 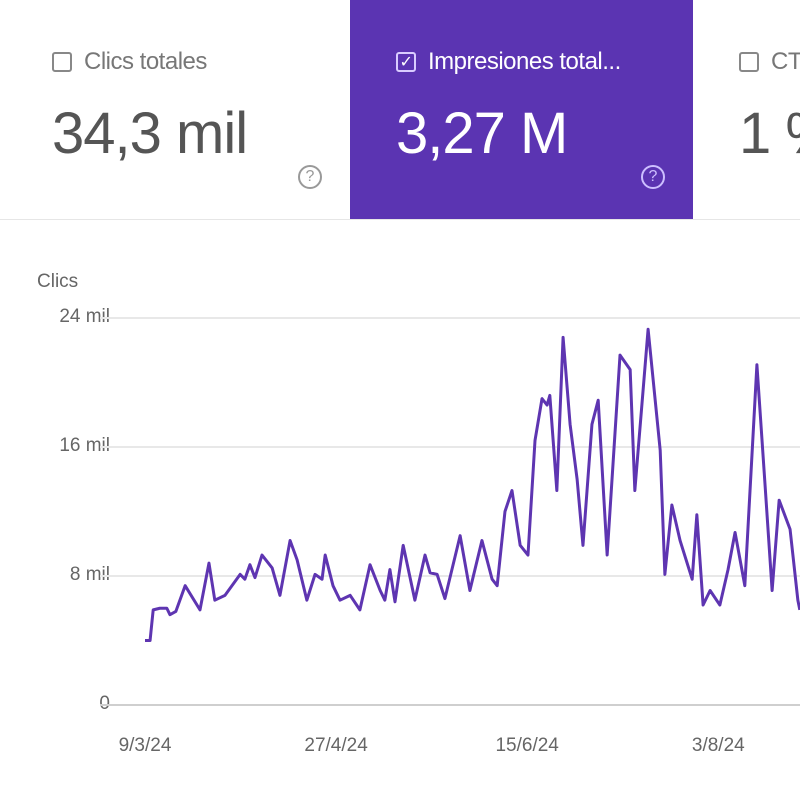 I want to click on tile-total-impressions: ✓ Impresiones total... 3,27 M ?, so click(x=521, y=109).